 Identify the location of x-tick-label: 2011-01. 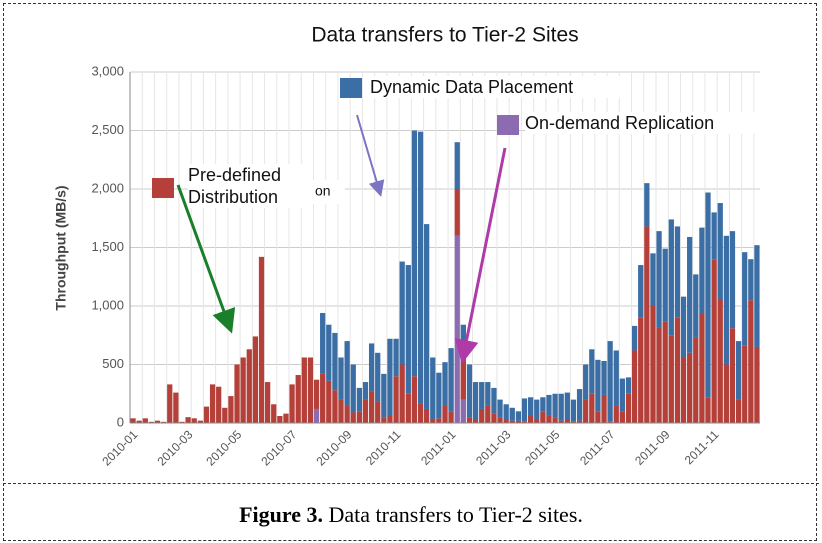
(438, 447).